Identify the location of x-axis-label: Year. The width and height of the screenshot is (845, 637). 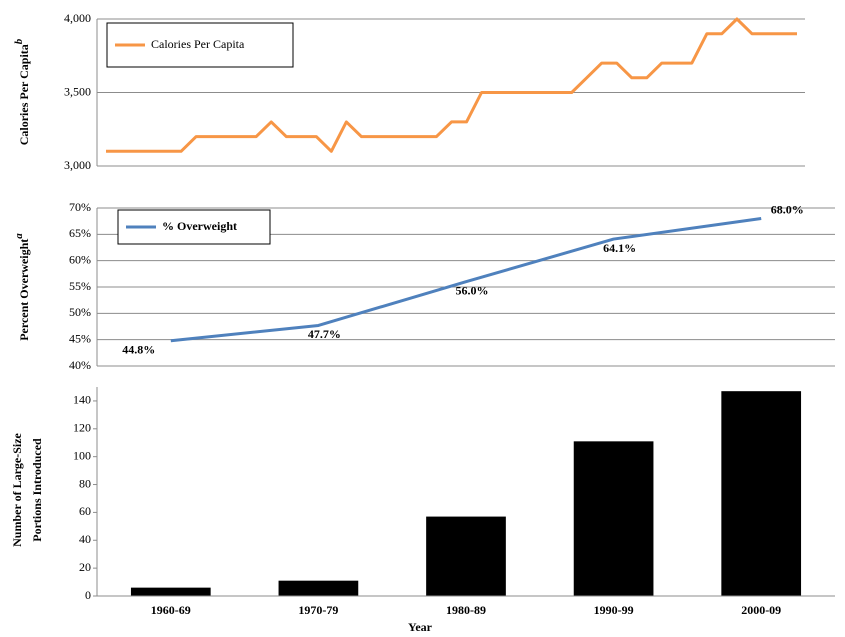
(420, 627).